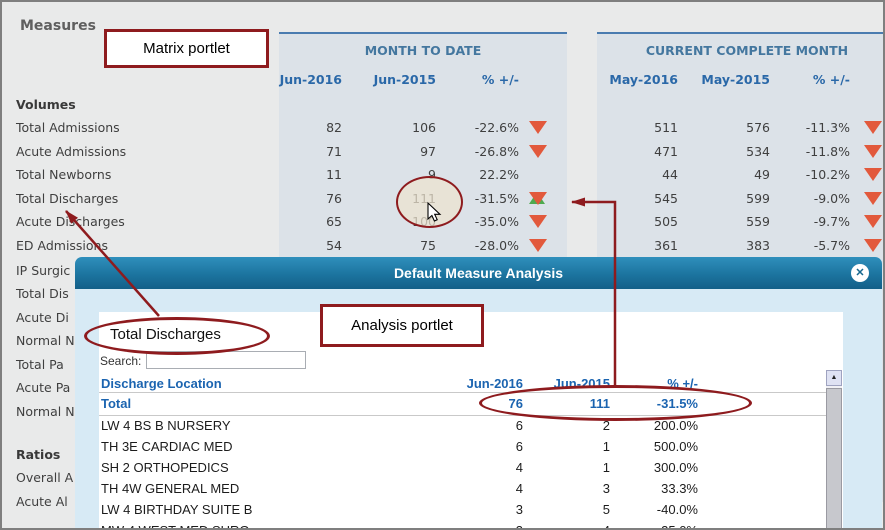 The width and height of the screenshot is (885, 530). Describe the element at coordinates (666, 127) in the screenshot. I see `value-cell: 511` at that location.